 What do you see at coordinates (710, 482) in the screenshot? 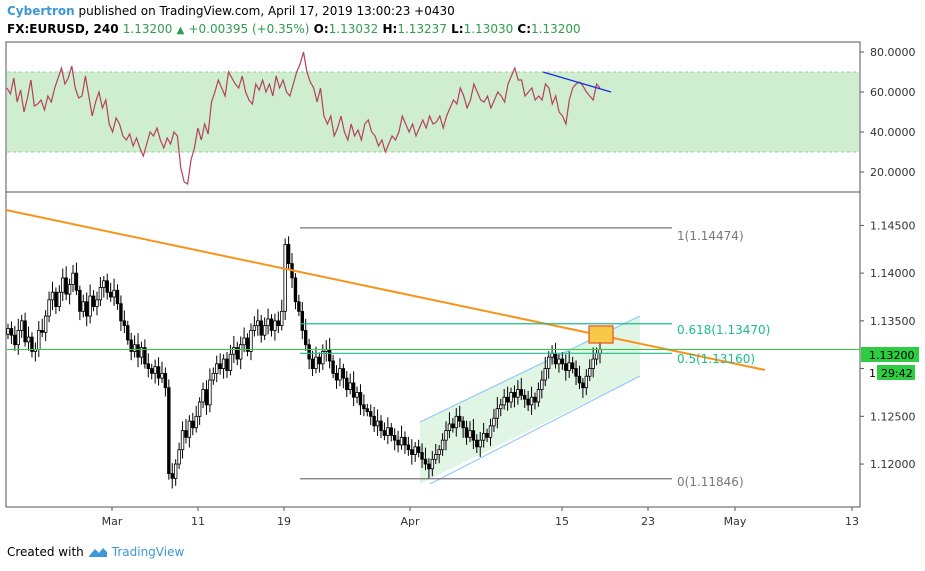
I see `fib-label-0: 0(1.11846)` at bounding box center [710, 482].